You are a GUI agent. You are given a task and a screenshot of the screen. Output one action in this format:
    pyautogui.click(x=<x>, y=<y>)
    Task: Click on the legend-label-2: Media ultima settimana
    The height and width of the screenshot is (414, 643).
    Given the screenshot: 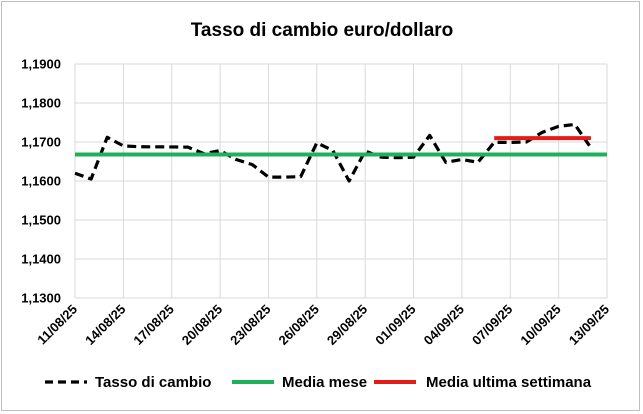 What is the action you would take?
    pyautogui.click(x=509, y=382)
    